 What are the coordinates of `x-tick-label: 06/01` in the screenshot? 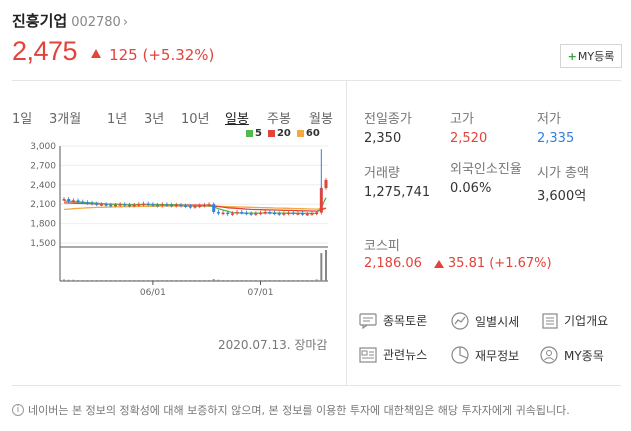 It's located at (153, 293).